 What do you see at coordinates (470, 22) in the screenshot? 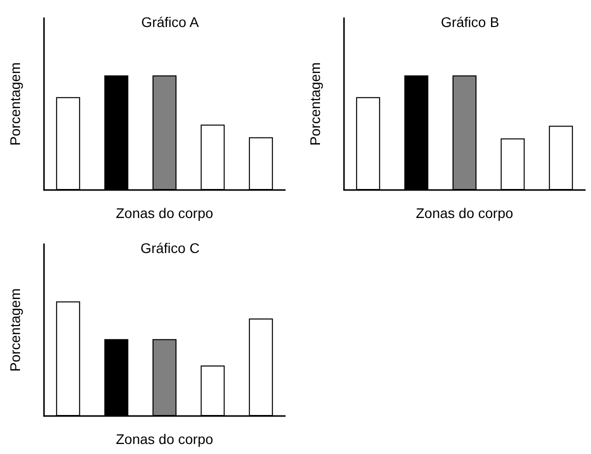
I see `chart-title: Gráfico B` at bounding box center [470, 22].